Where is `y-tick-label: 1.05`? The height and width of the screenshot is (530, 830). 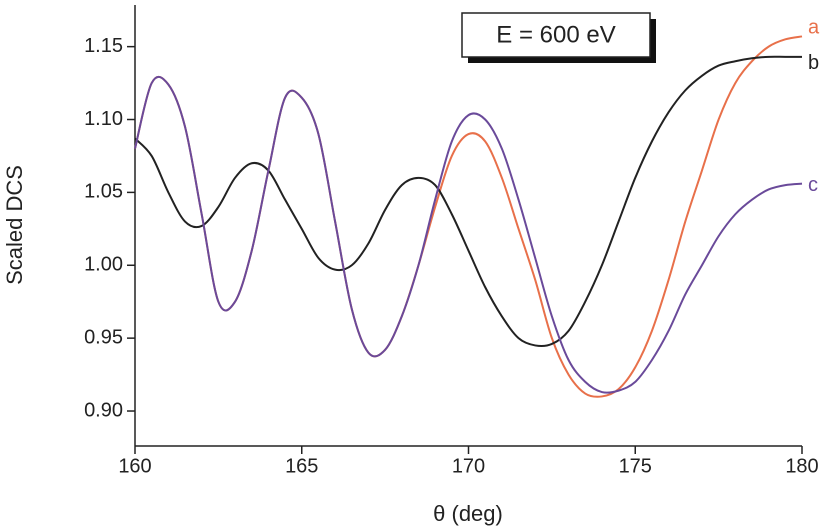 y-tick-label: 1.05 is located at coordinates (103, 192).